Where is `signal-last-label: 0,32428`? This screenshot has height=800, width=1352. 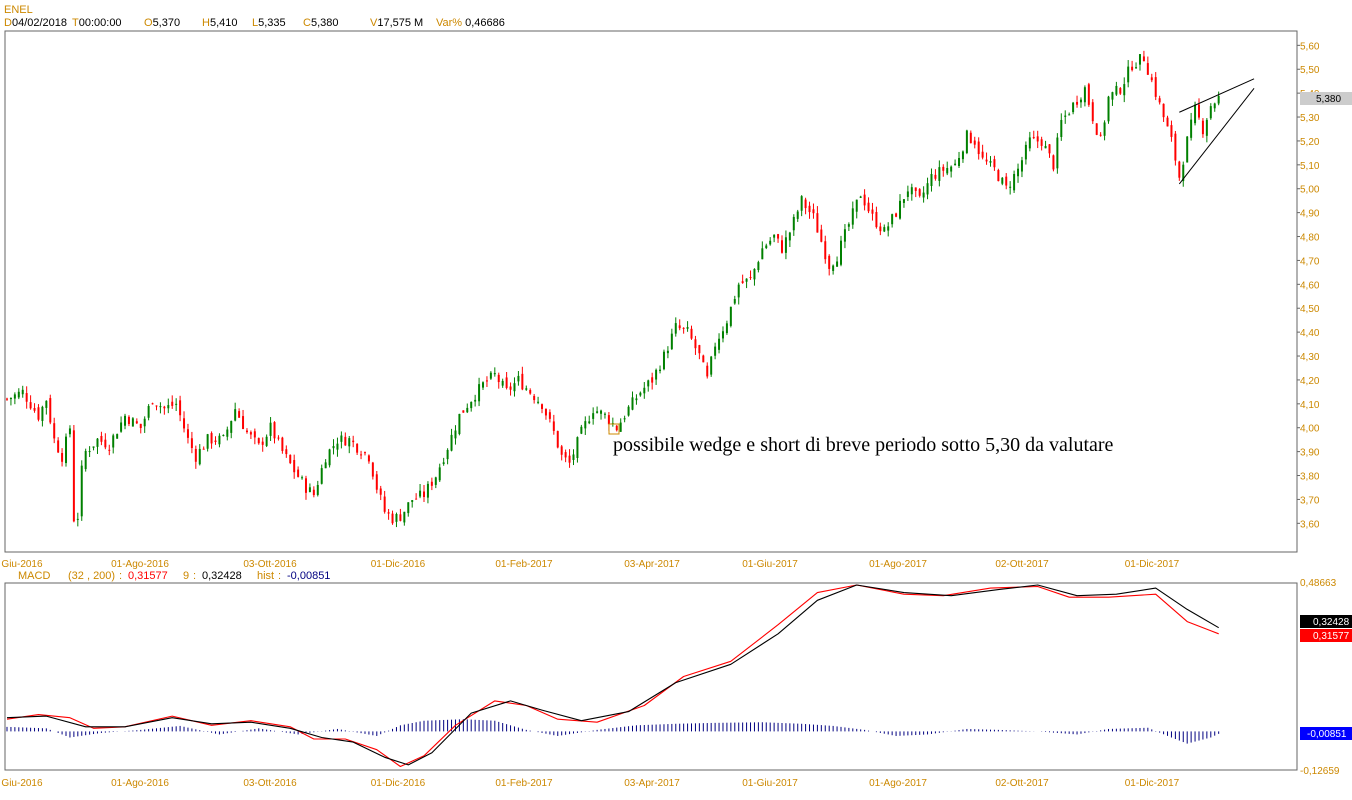 signal-last-label: 0,32428 is located at coordinates (1331, 622).